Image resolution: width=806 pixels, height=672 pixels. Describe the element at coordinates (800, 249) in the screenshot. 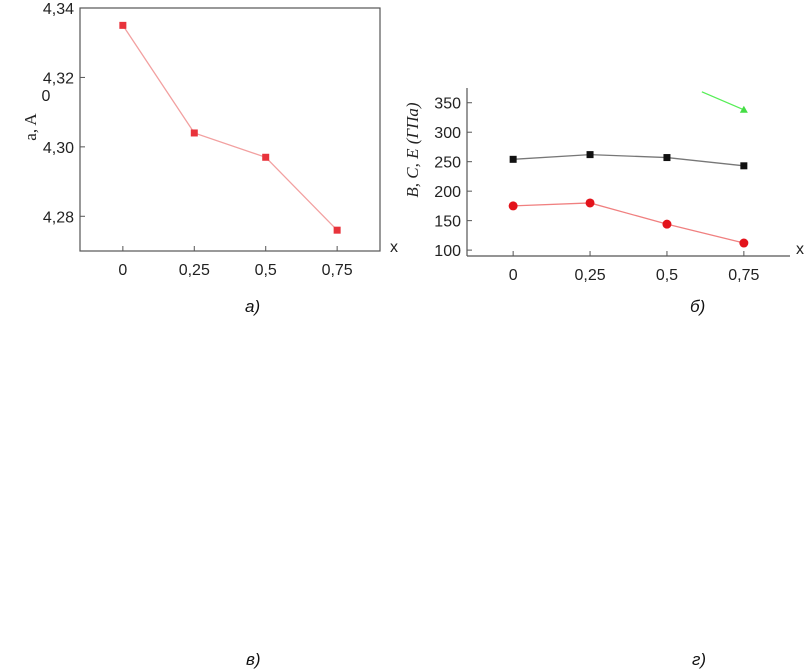

I see `chart-b-xlabel: x` at that location.